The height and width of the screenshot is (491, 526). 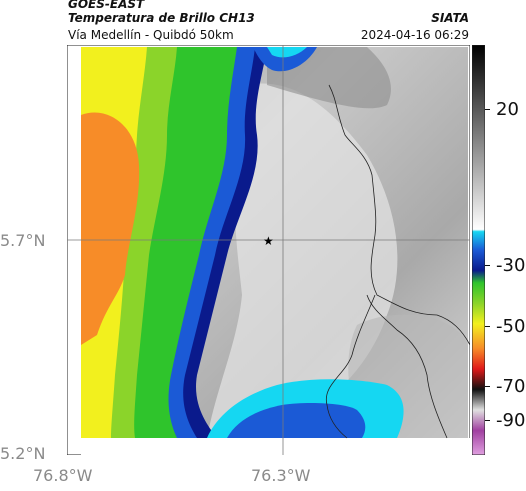 What do you see at coordinates (106, 5) in the screenshot?
I see `title-satellite: GOES-EAST` at bounding box center [106, 5].